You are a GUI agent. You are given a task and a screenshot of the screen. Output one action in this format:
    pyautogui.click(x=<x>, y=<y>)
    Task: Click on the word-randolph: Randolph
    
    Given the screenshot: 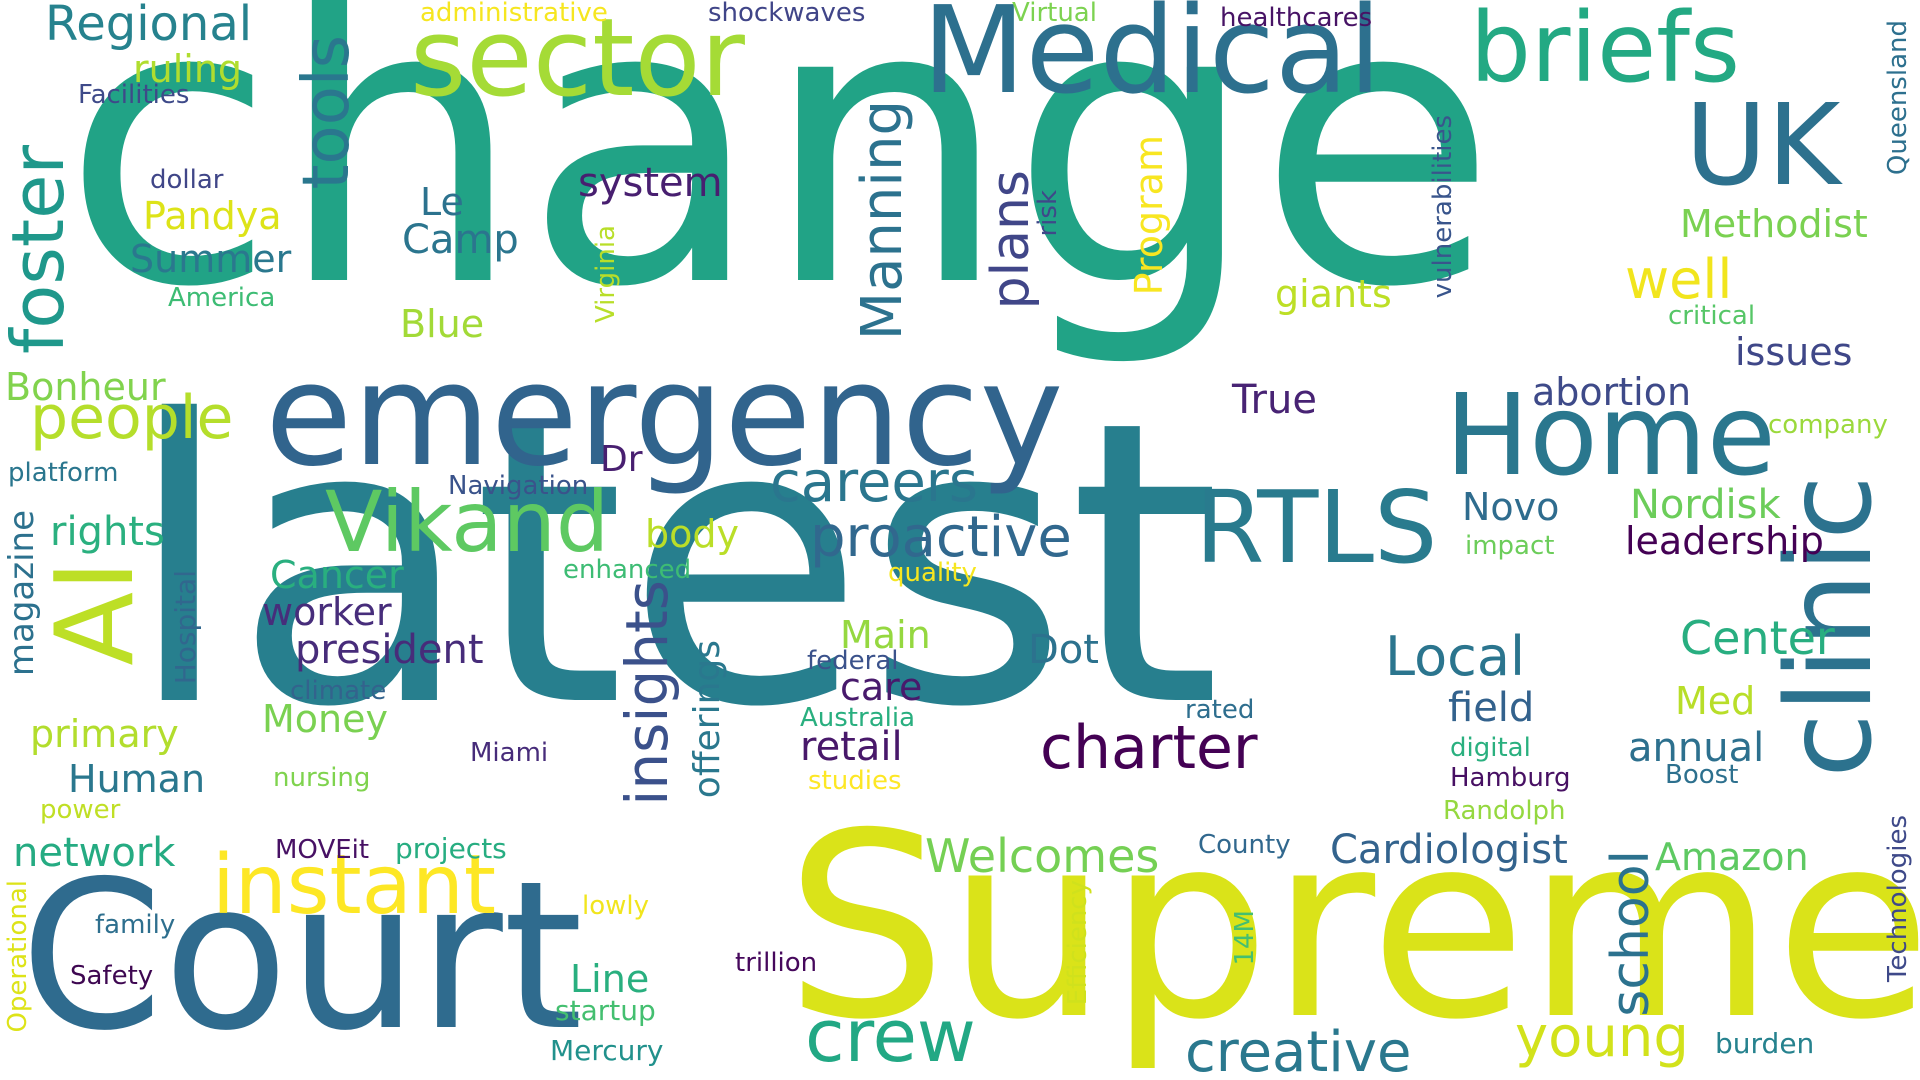 What is the action you would take?
    pyautogui.click(x=1504, y=811)
    